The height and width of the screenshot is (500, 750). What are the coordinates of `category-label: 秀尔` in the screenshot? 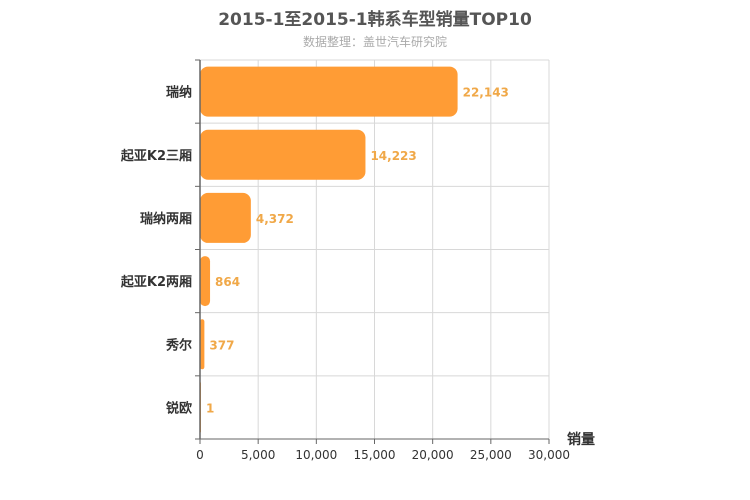 It's located at (178, 345).